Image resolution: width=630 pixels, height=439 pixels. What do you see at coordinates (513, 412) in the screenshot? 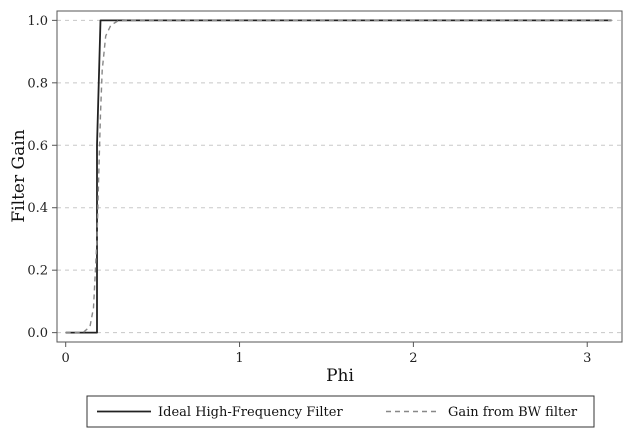
I see `legend-label-2: Gain from BW filter` at bounding box center [513, 412].